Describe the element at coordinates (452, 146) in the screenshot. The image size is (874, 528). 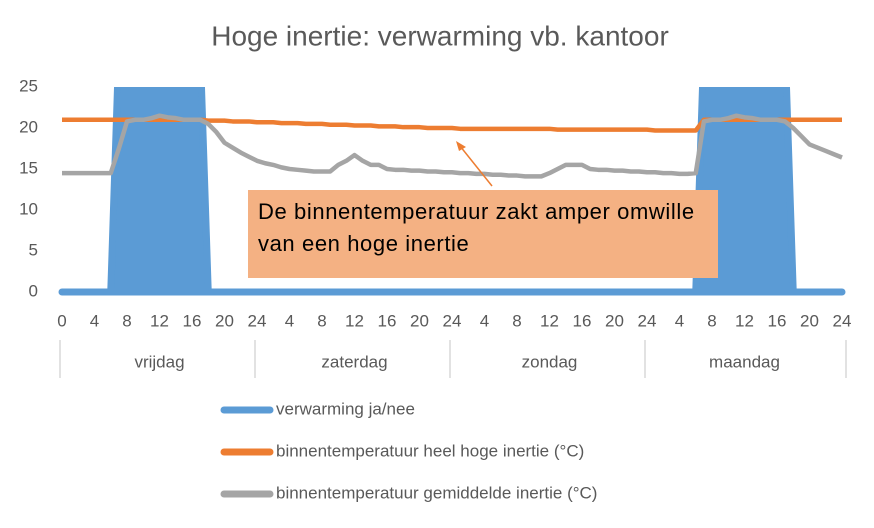
I see `temperature-line` at that location.